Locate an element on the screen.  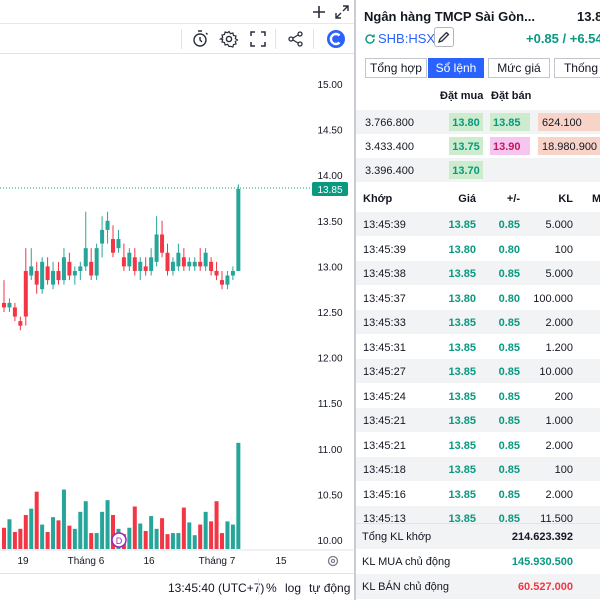
percent-scale-toggle: % is located at coordinates (271, 588).